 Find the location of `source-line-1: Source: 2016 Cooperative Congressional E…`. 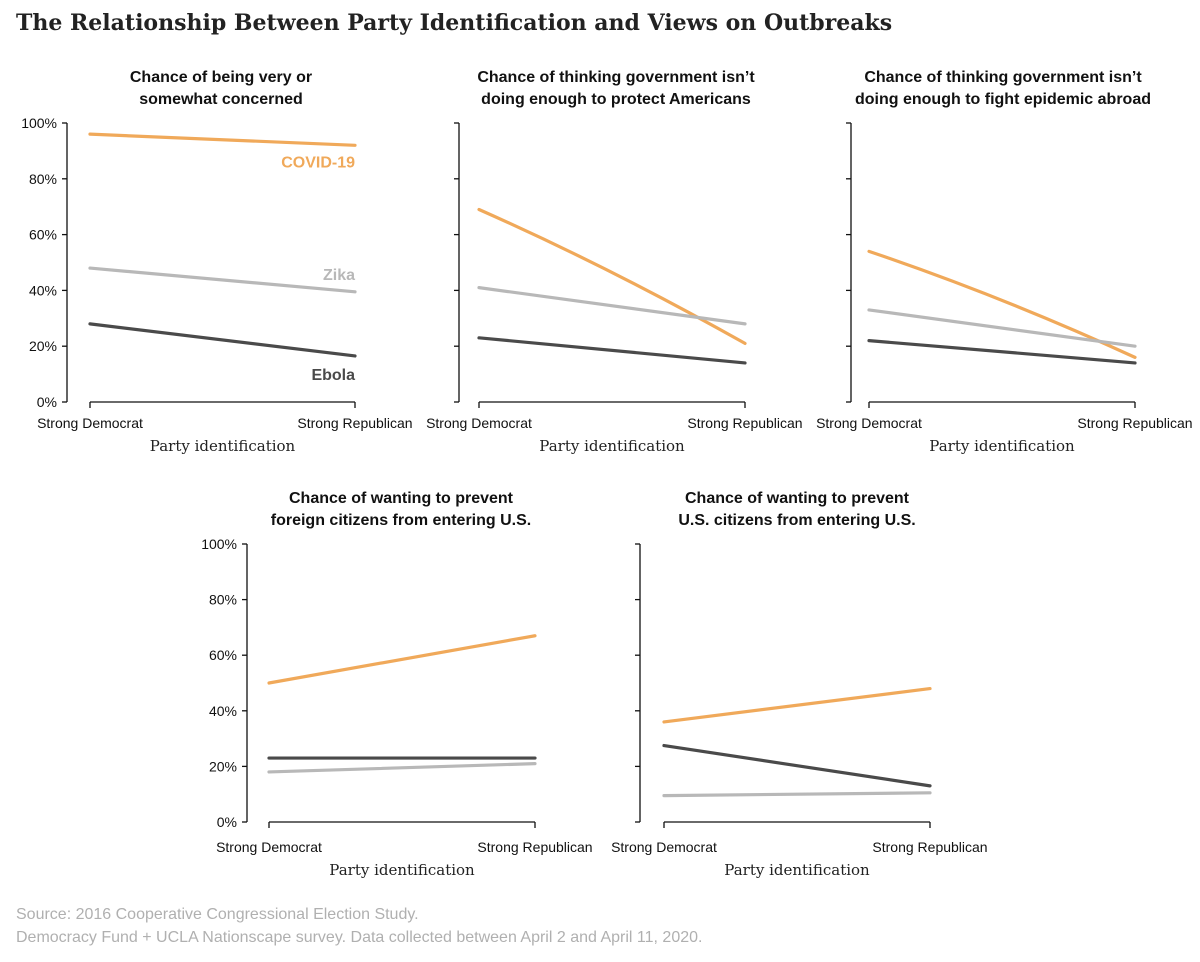

source-line-1: Source: 2016 Cooperative Congressional E… is located at coordinates (217, 914).